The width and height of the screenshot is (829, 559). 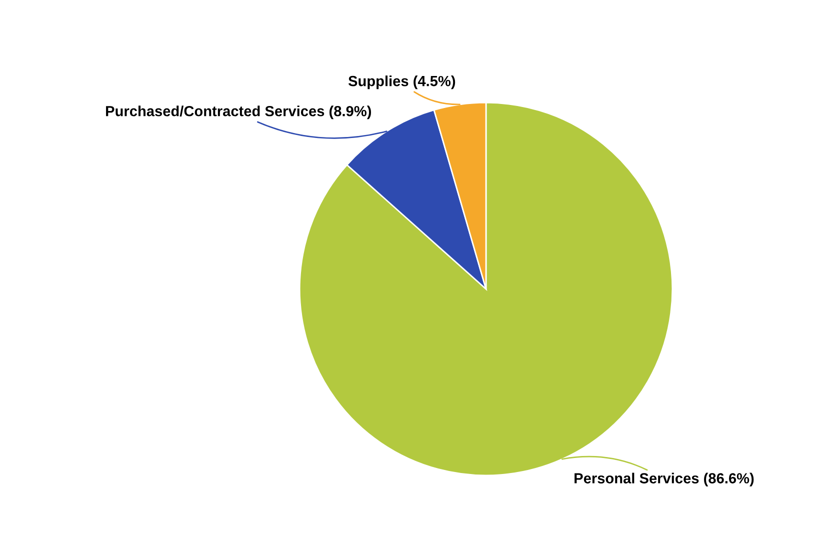 What do you see at coordinates (402, 83) in the screenshot?
I see `slice-label: Supplies (4.5%)` at bounding box center [402, 83].